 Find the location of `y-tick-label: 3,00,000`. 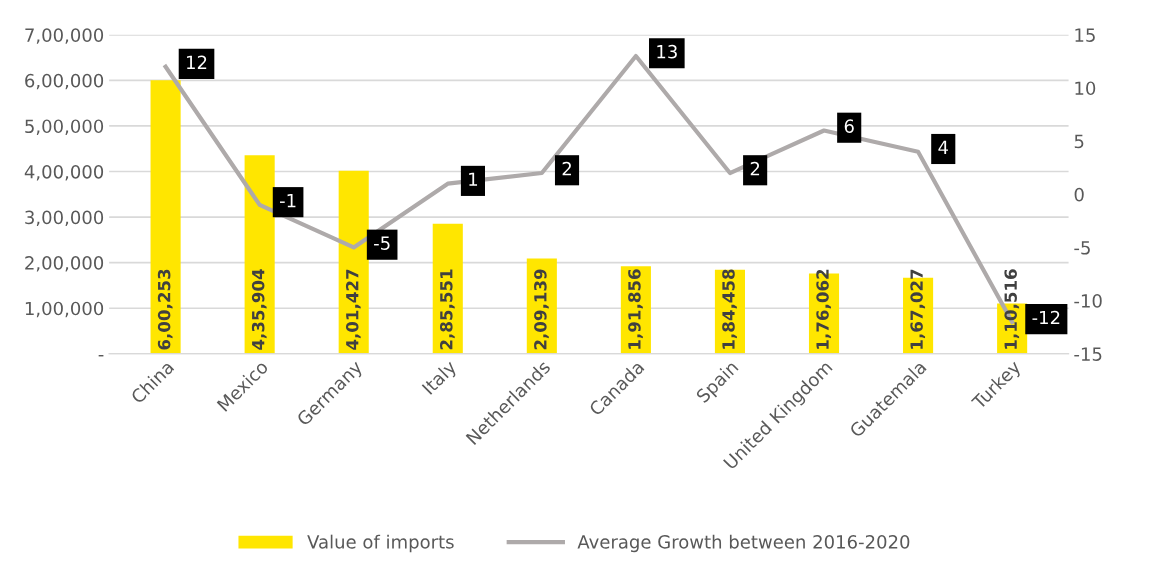

y-tick-label: 3,00,000 is located at coordinates (64, 218).